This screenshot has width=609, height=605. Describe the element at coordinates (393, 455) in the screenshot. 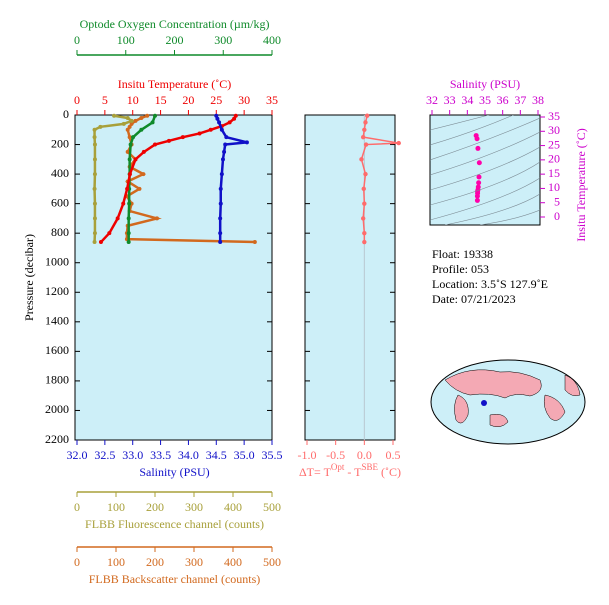

I see `x-tick-label: 0.5` at that location.